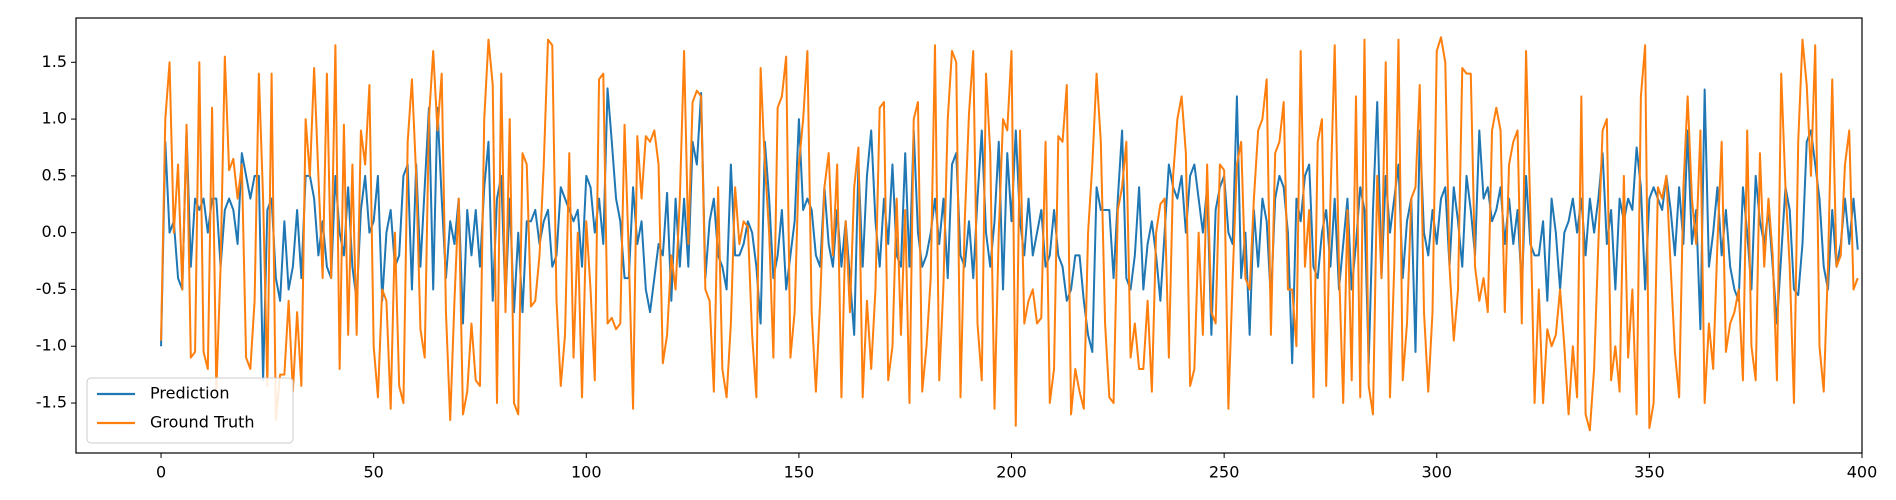 This screenshot has width=1896, height=500. Describe the element at coordinates (189, 393) in the screenshot. I see `legend-label: Prediction` at that location.